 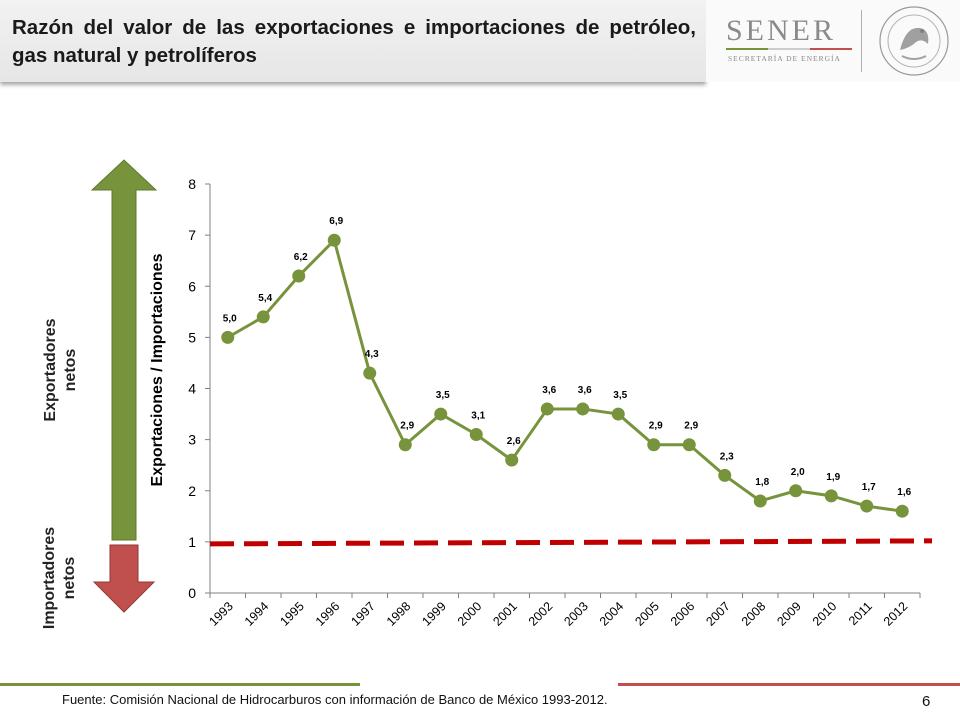 I want to click on importers-arrow-icon, so click(x=124, y=578).